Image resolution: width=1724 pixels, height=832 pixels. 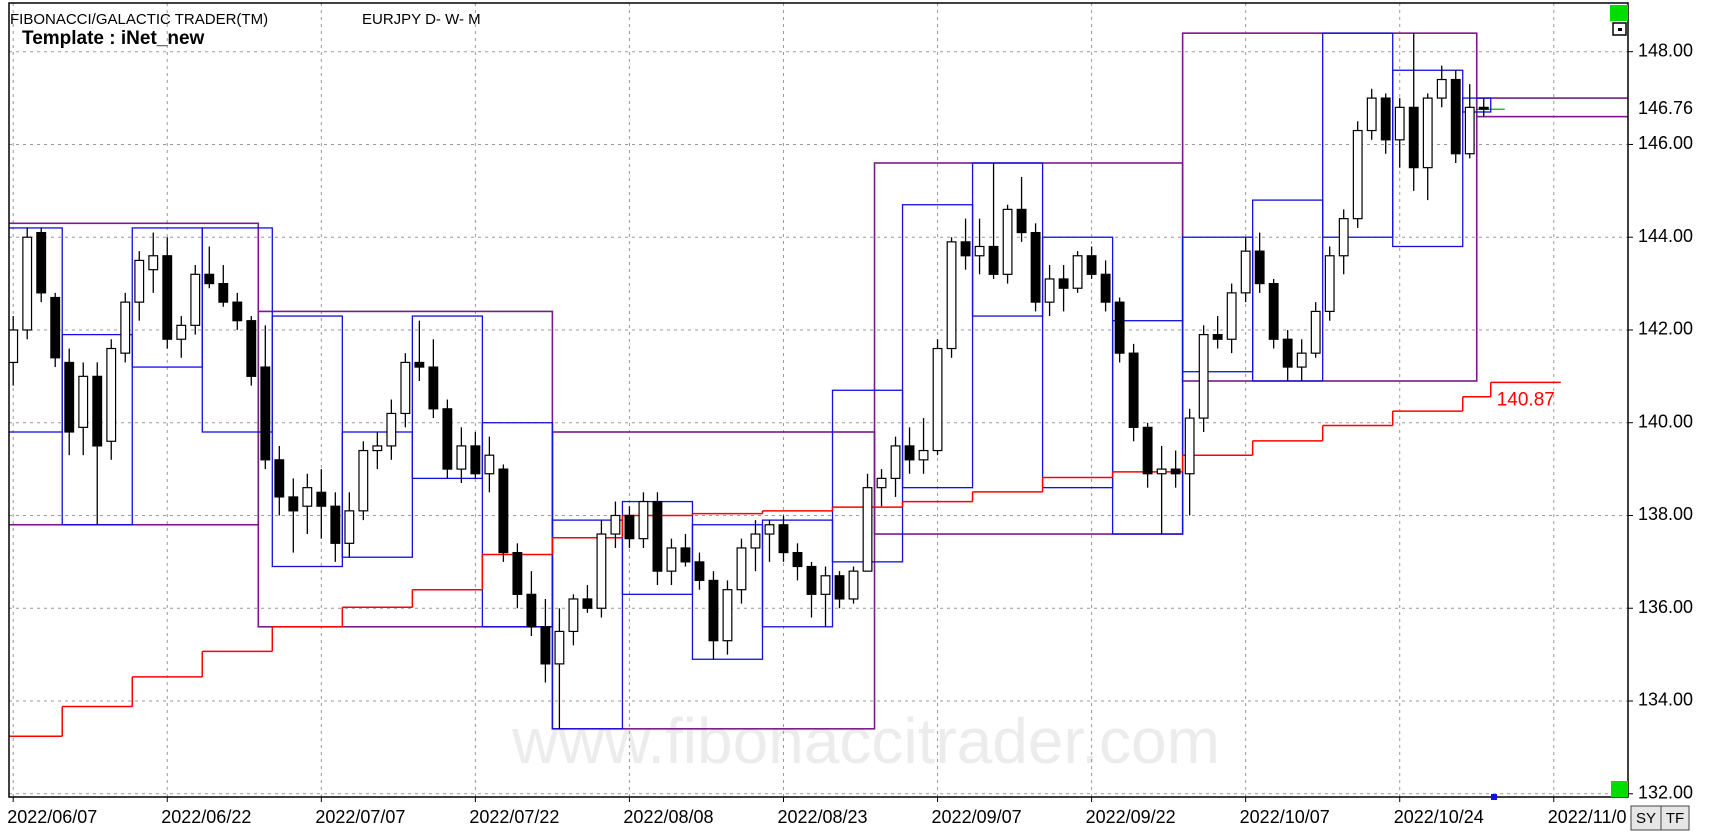 I want to click on tf-button-label: TF, so click(x=1675, y=818).